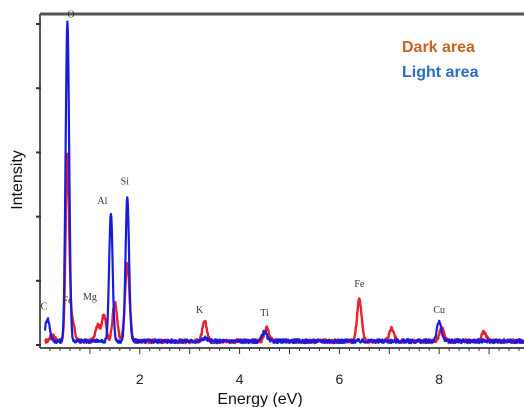  Describe the element at coordinates (439, 310) in the screenshot. I see `peak-label-cu: Cu` at that location.